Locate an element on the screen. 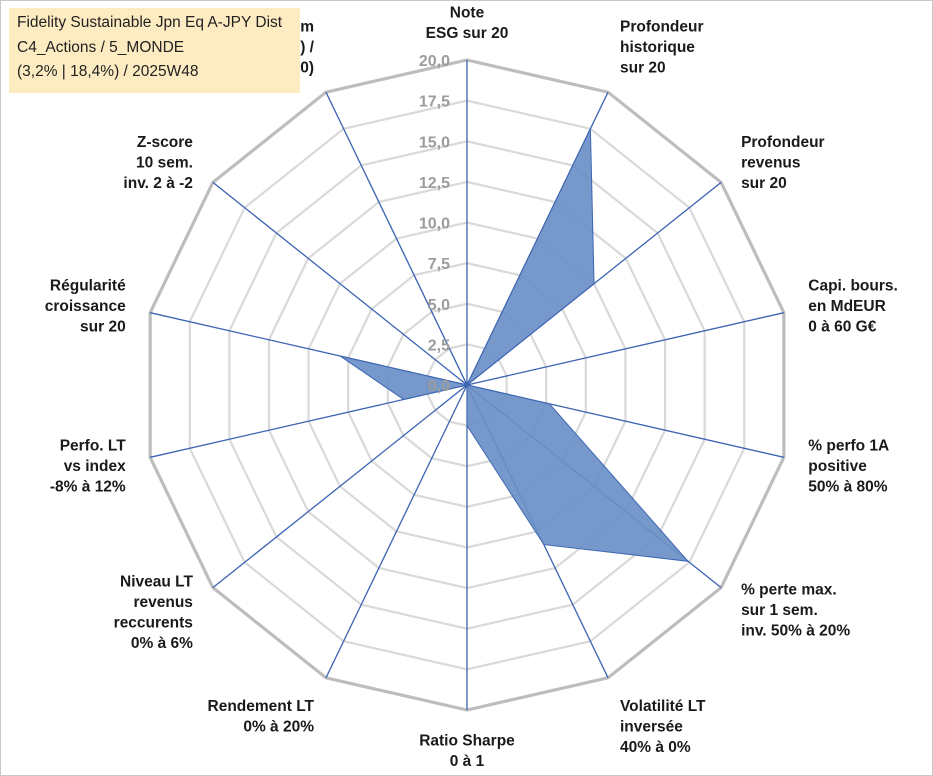 The height and width of the screenshot is (776, 933). axis-label: Z-score 10 sem. inv. 2 à -2 is located at coordinates (158, 163).